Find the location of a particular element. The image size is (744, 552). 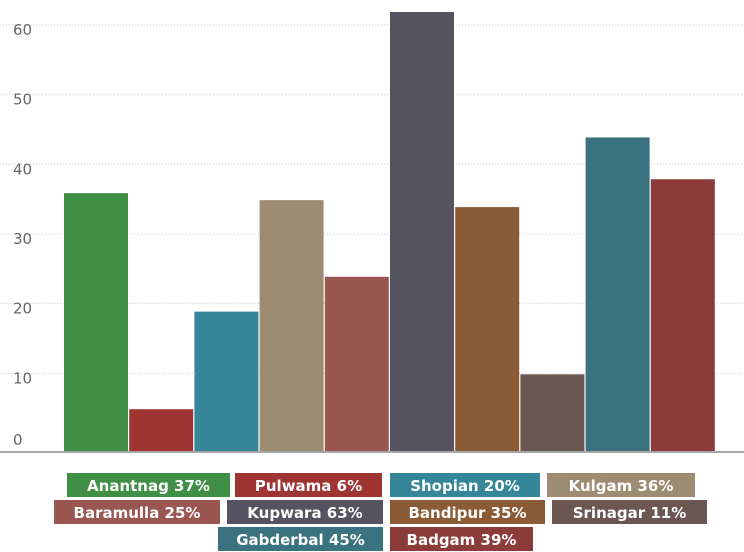

legend-label: Pulwama 6% is located at coordinates (308, 486).